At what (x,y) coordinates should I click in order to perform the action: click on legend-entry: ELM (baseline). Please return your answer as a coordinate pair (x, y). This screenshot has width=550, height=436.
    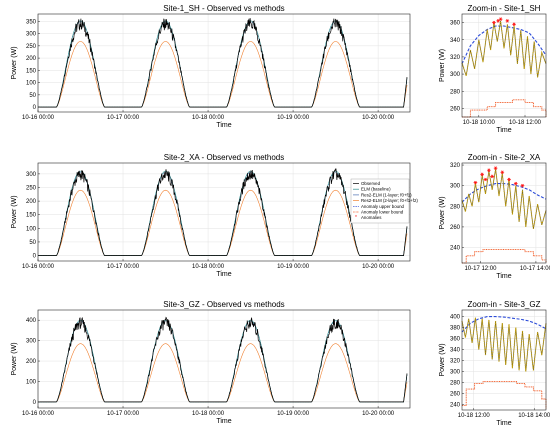
    Looking at the image, I should click on (376, 189).